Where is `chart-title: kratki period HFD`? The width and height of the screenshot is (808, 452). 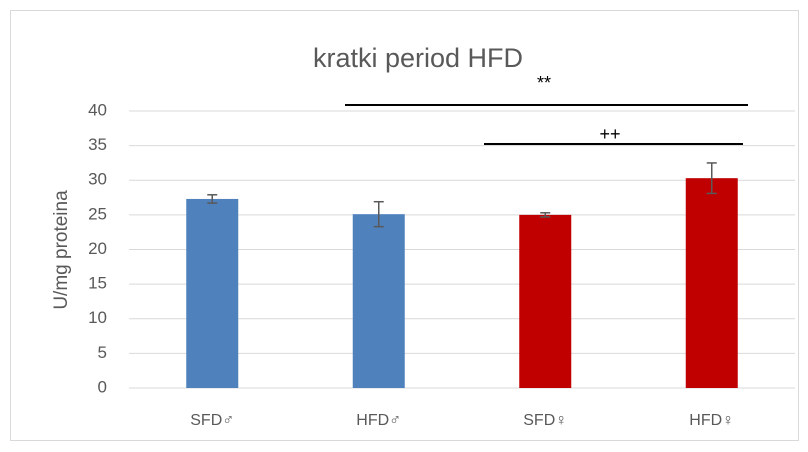
chart-title: kratki period HFD is located at coordinates (418, 58).